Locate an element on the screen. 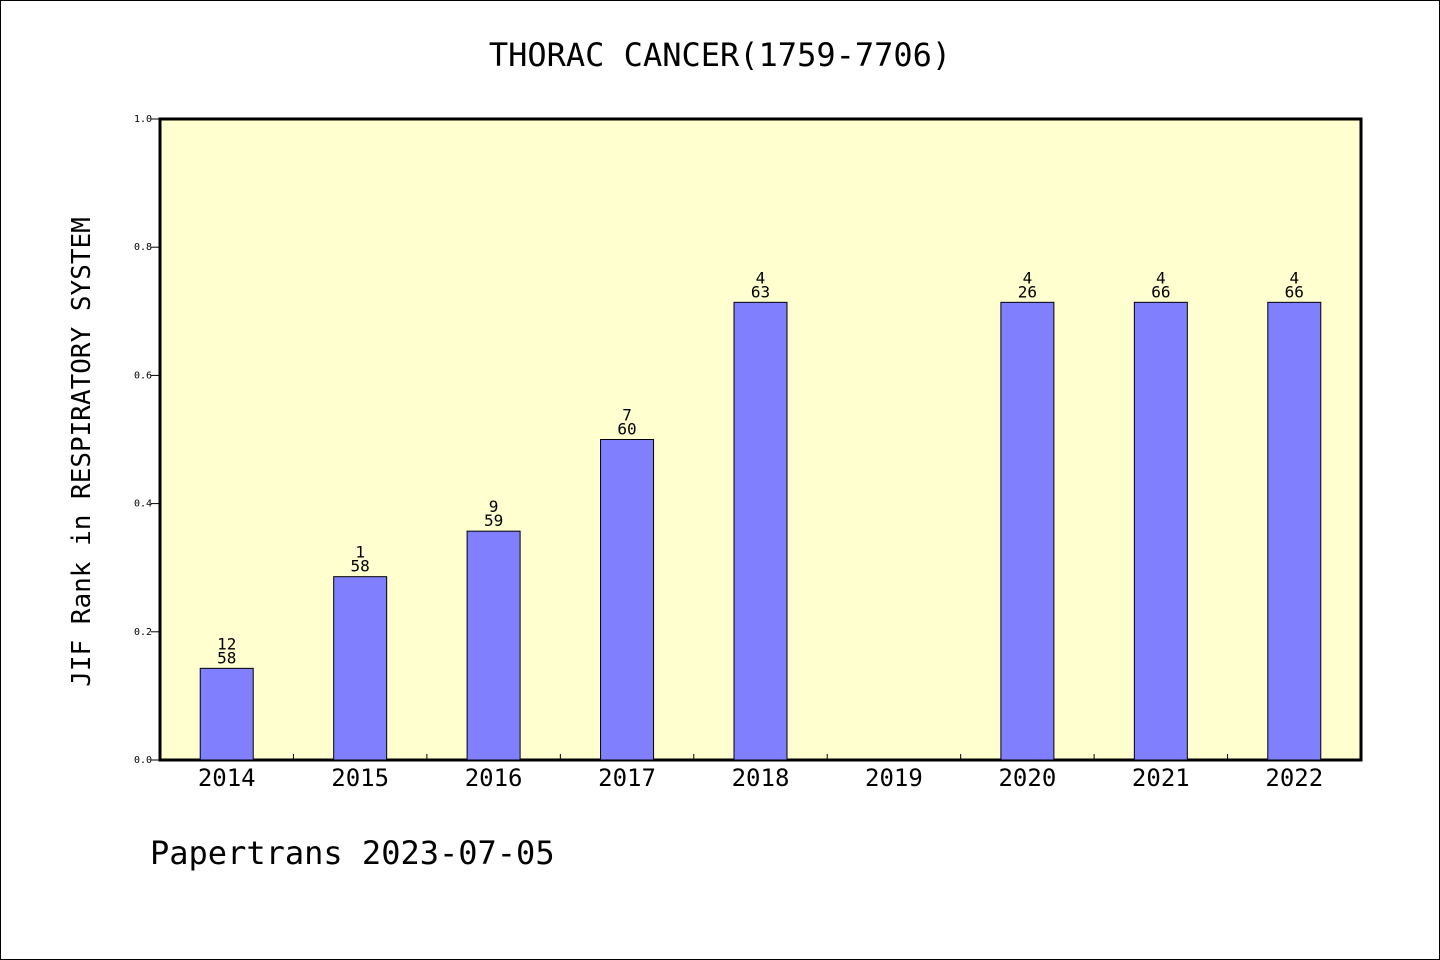 Image resolution: width=1440 pixels, height=960 pixels. x-tick-label: 2015 is located at coordinates (360, 778).